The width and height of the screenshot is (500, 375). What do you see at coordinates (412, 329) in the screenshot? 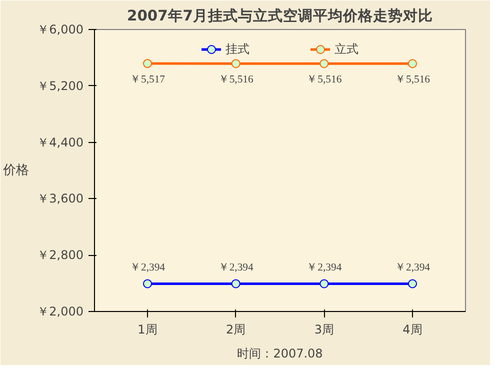
I see `x-tick-label: 4周` at bounding box center [412, 329].